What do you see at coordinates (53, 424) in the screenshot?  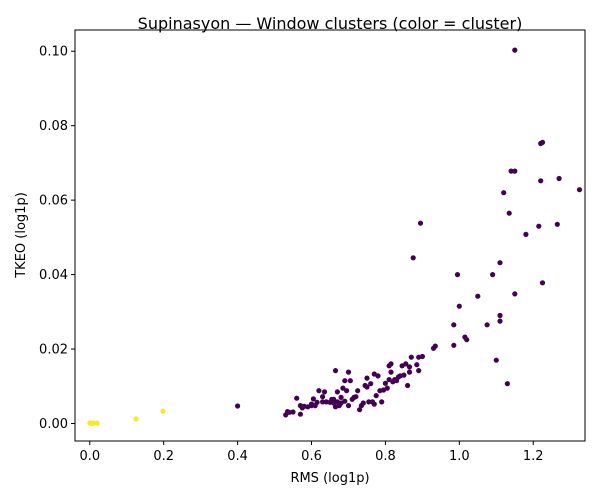 I see `y-tick-label: 0.00` at bounding box center [53, 424].